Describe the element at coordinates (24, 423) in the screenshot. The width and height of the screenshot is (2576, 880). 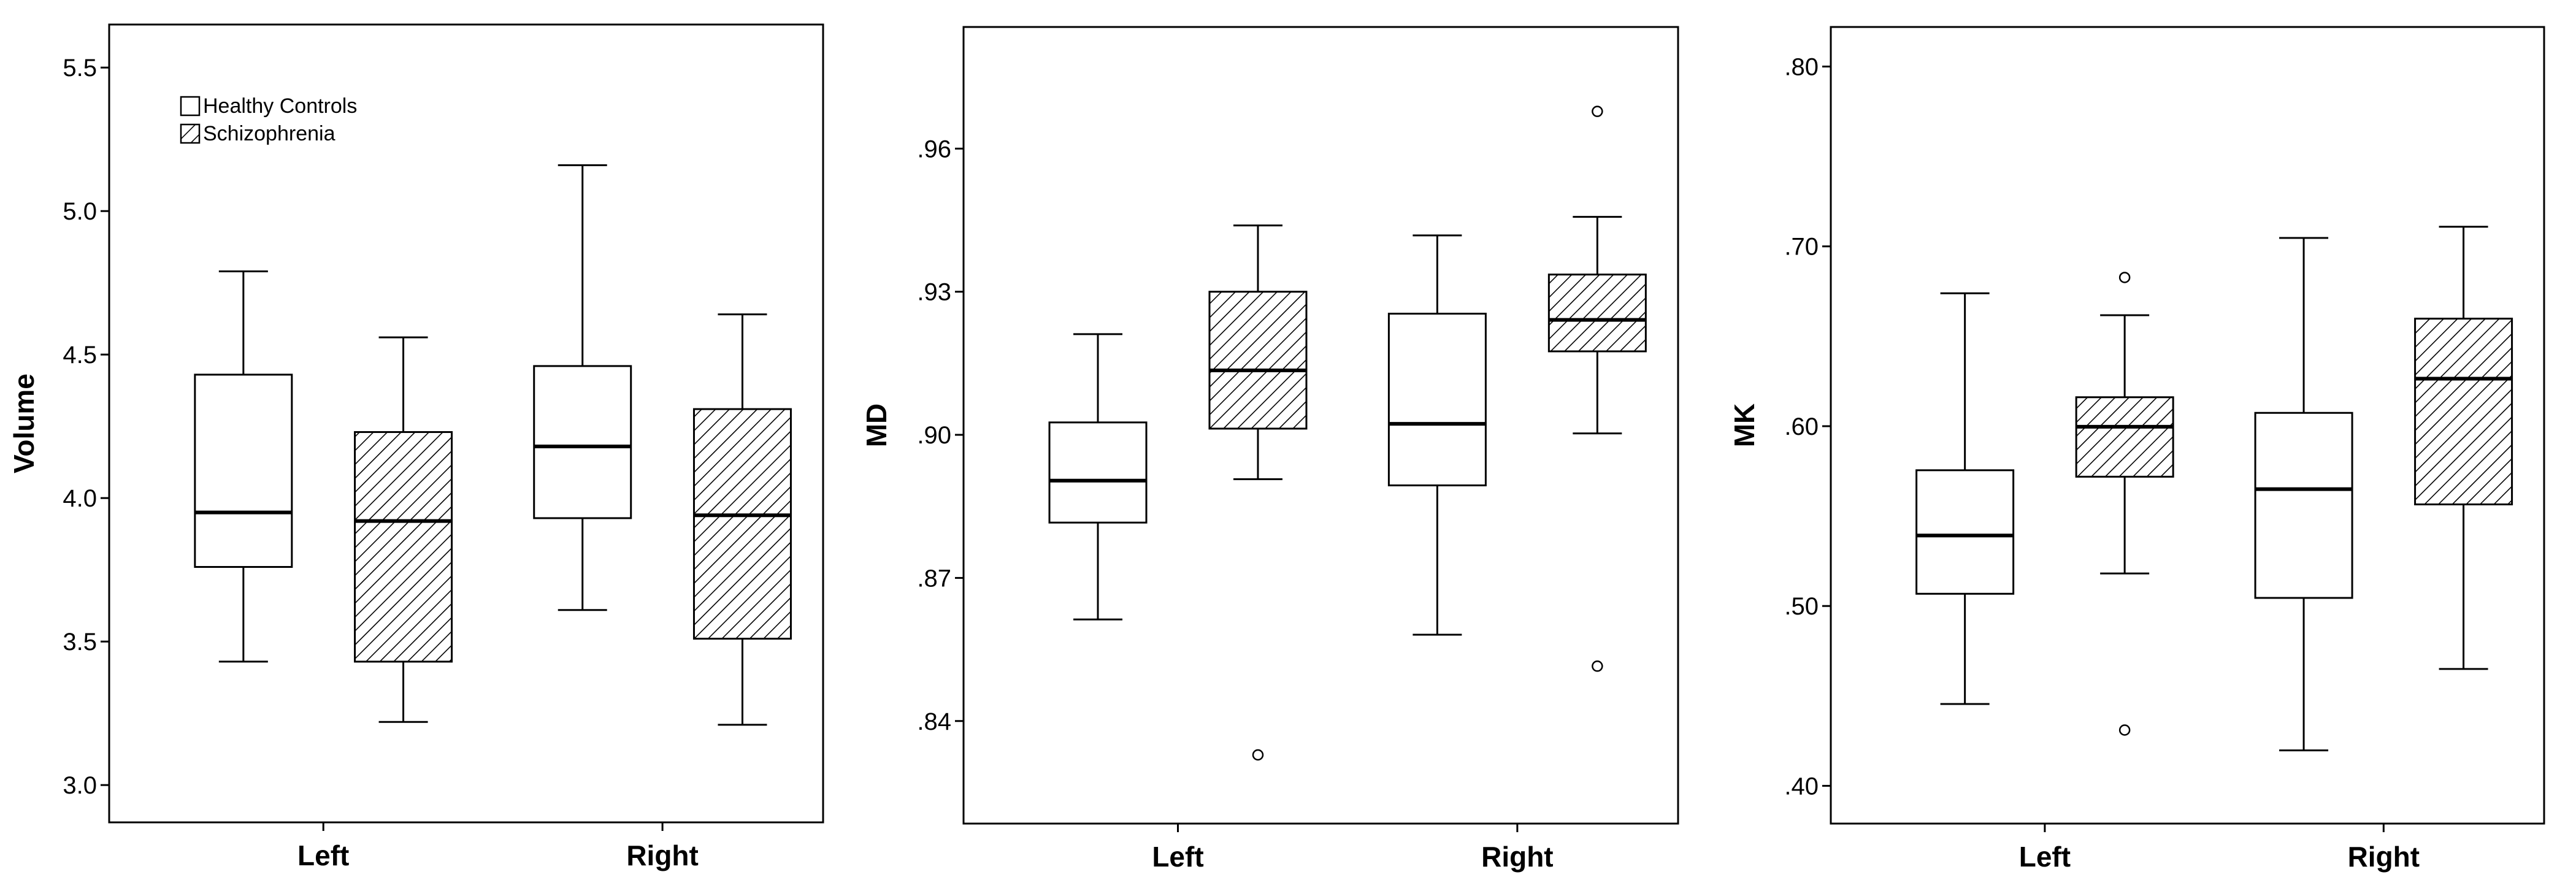
I see `y-axis-label: Volume` at that location.